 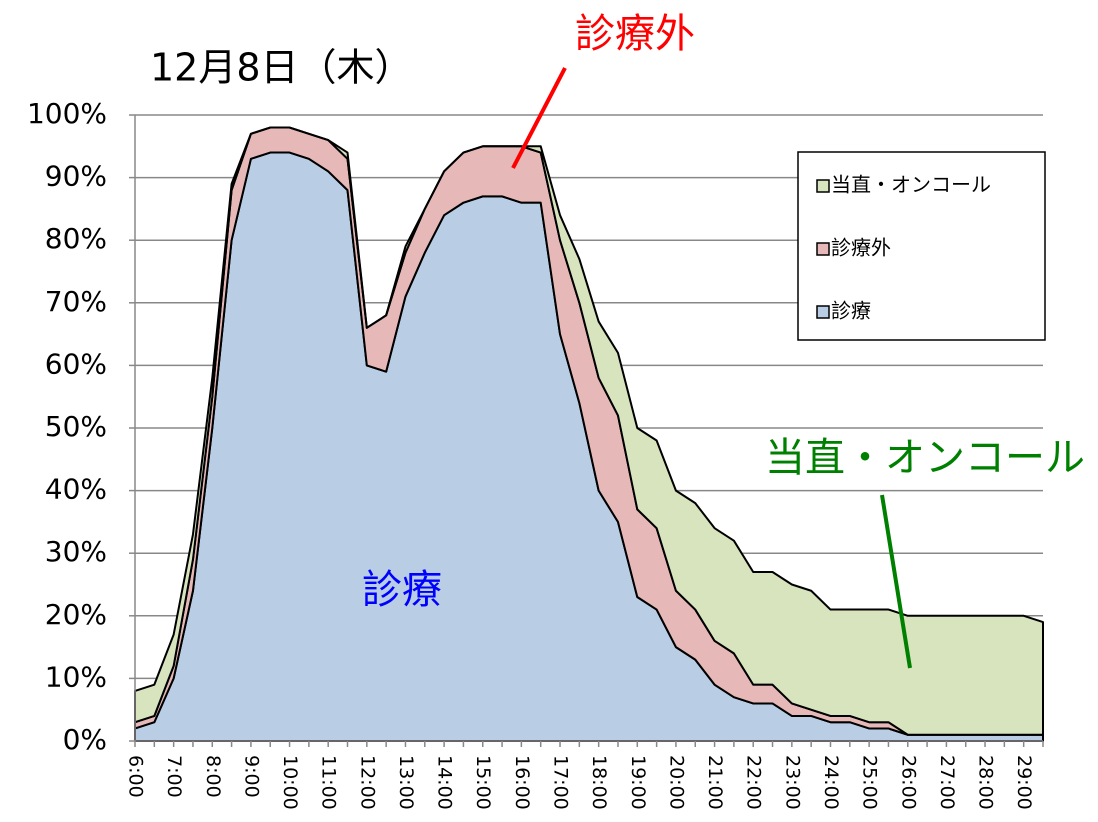 What do you see at coordinates (281, 68) in the screenshot?
I see `chart-title: 12月8日（木）` at bounding box center [281, 68].